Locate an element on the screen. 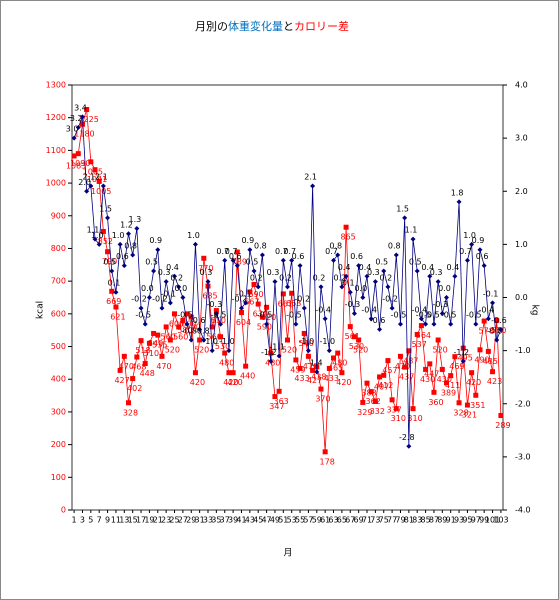  data-label: 347 is located at coordinates (276, 406).